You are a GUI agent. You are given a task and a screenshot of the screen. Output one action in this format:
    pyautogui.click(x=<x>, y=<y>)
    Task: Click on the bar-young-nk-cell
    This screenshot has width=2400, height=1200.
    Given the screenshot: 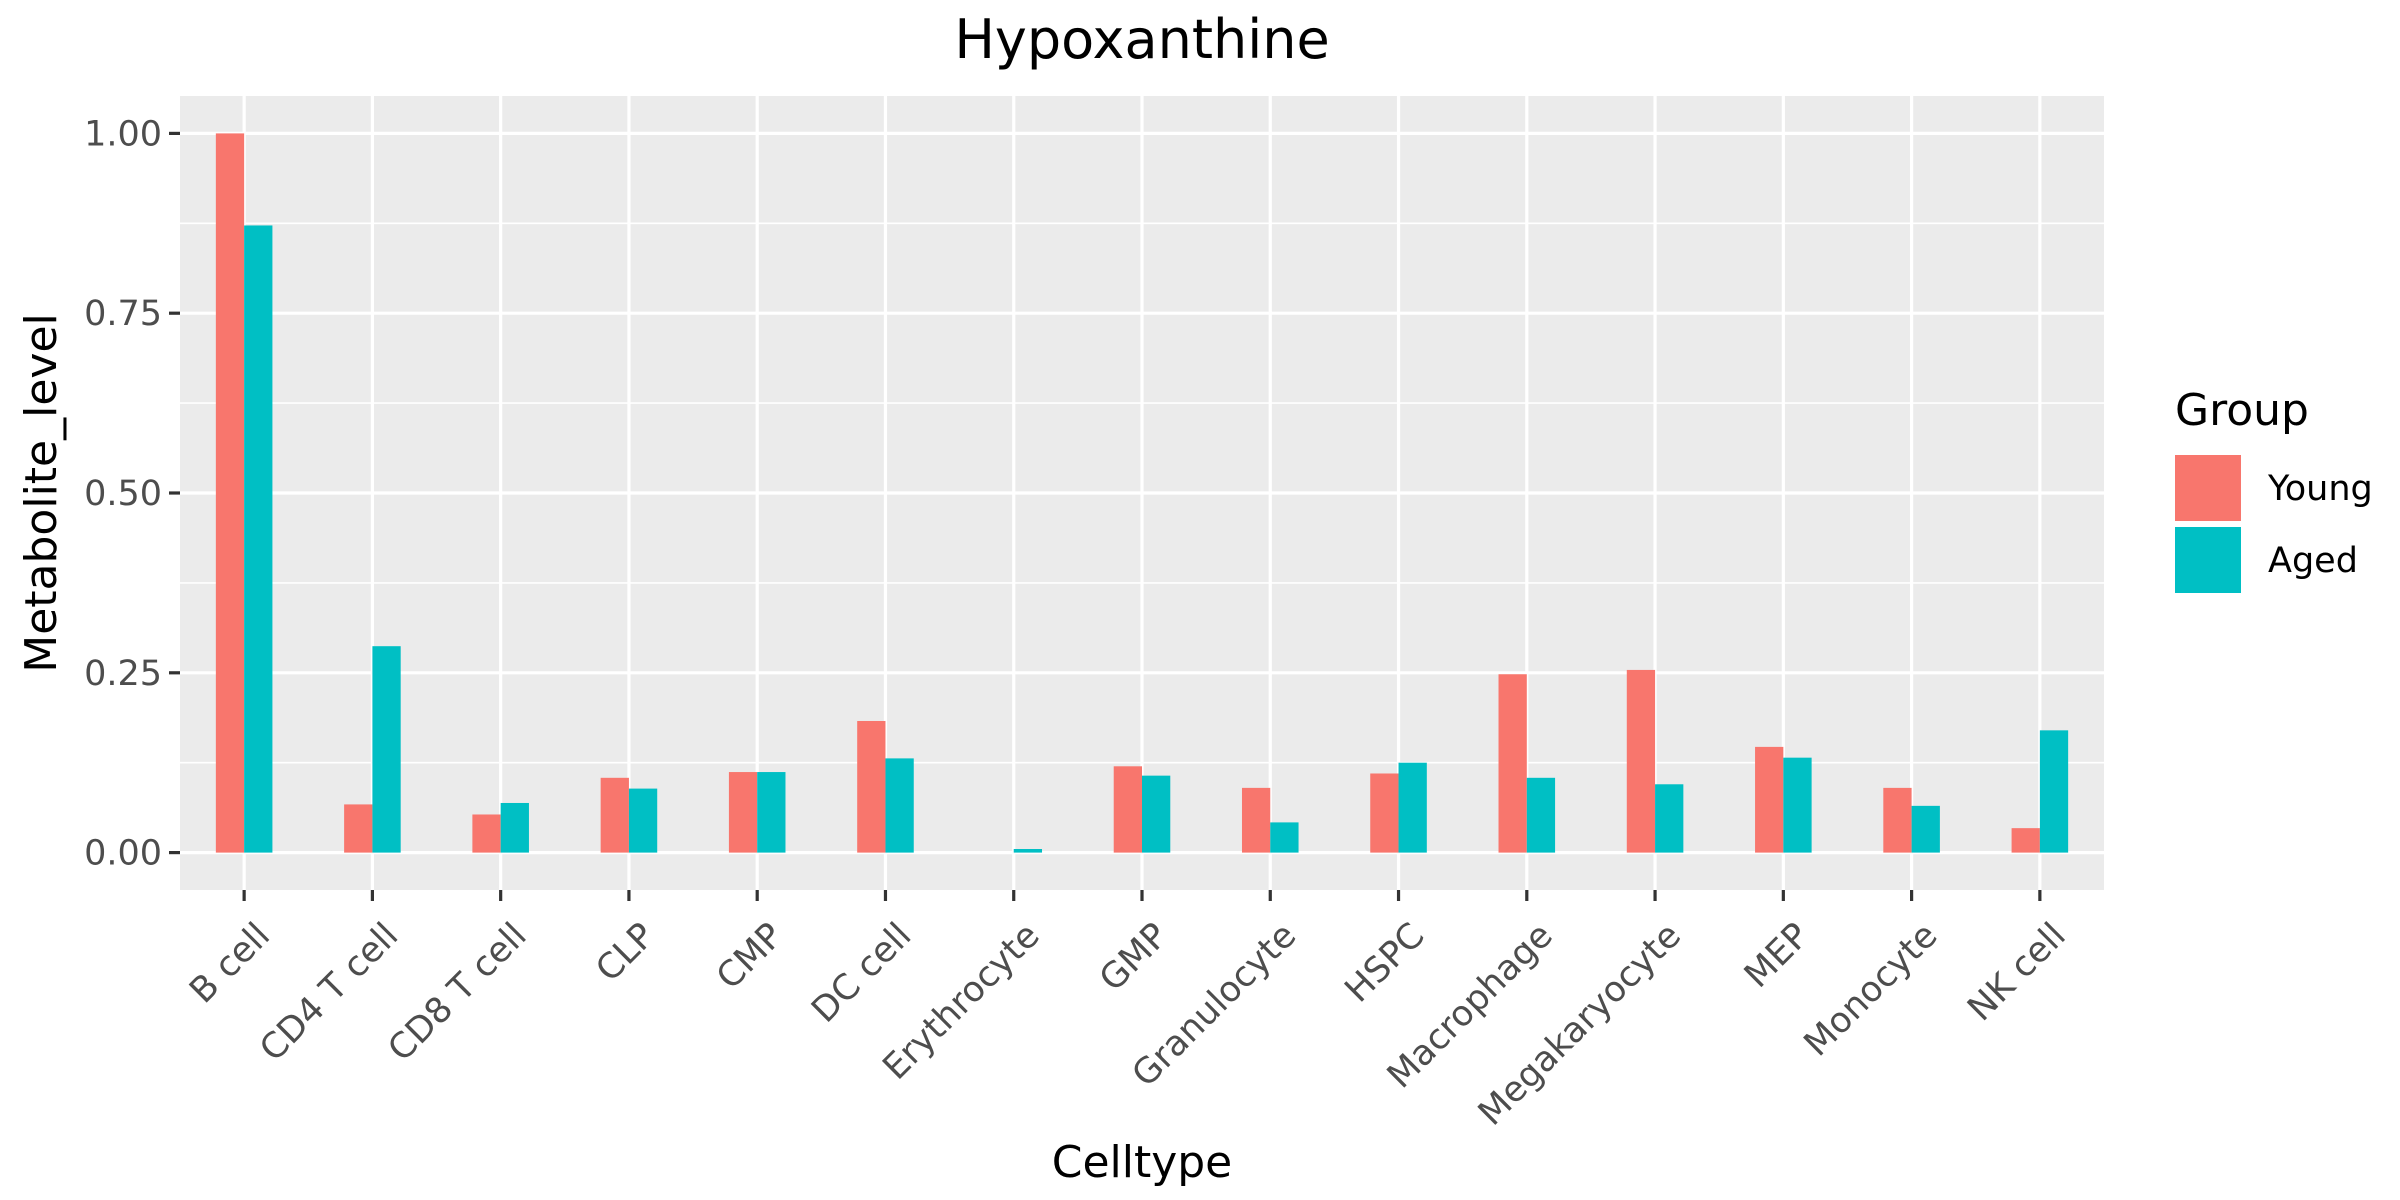 What is the action you would take?
    pyautogui.click(x=2025, y=840)
    